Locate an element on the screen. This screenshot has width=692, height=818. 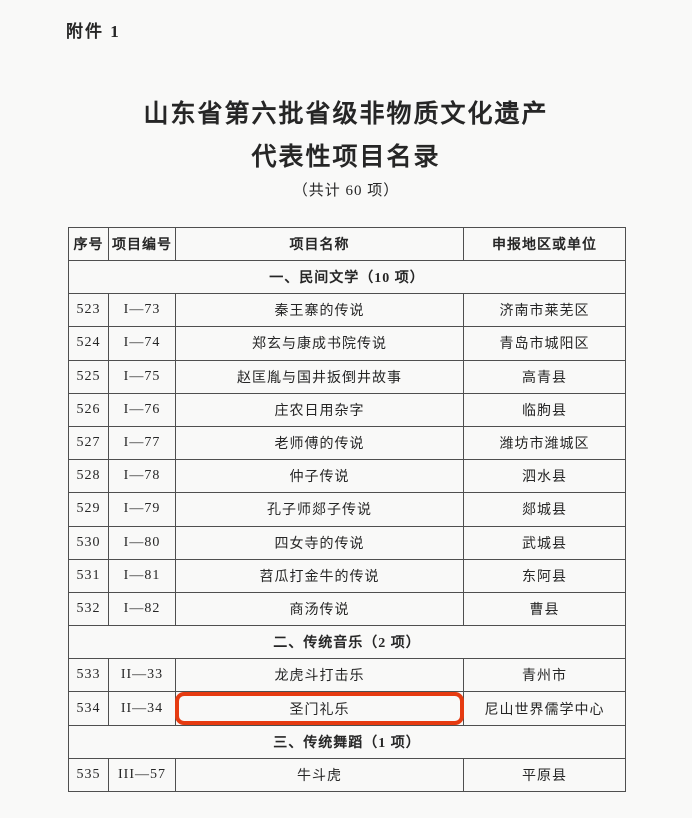
table-row: 533 II—33 龙虎斗打击乐 青州市 is located at coordinates (347, 675).